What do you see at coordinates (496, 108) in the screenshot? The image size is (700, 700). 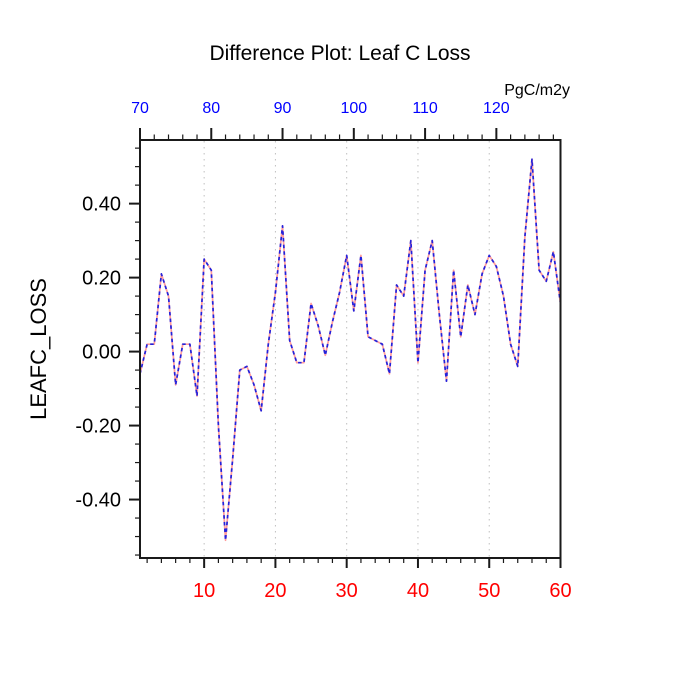 I see `top-axis-tick-label: 120` at bounding box center [496, 108].